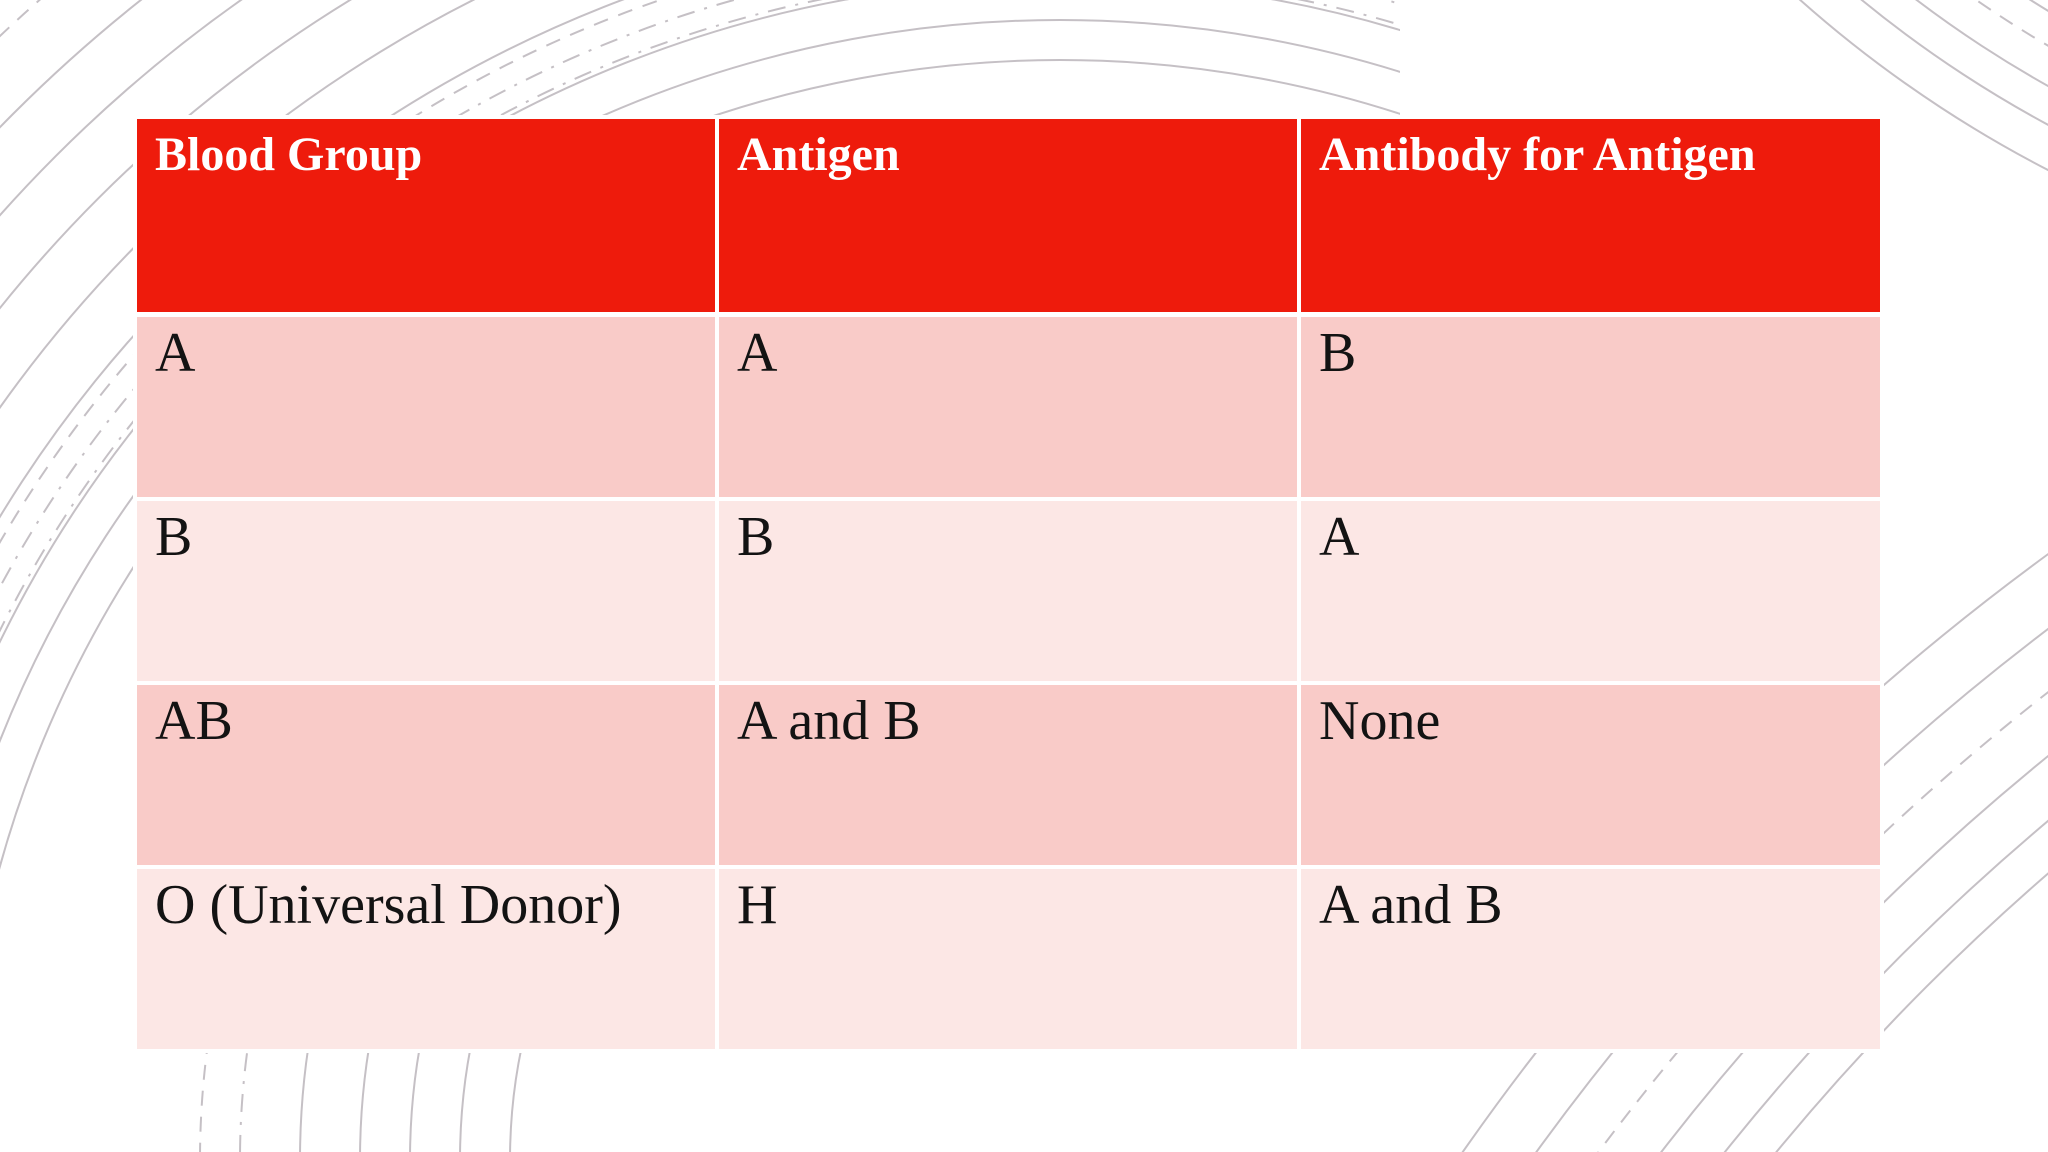 The height and width of the screenshot is (1152, 2048). What do you see at coordinates (1590, 775) in the screenshot?
I see `cell-antibody: None` at bounding box center [1590, 775].